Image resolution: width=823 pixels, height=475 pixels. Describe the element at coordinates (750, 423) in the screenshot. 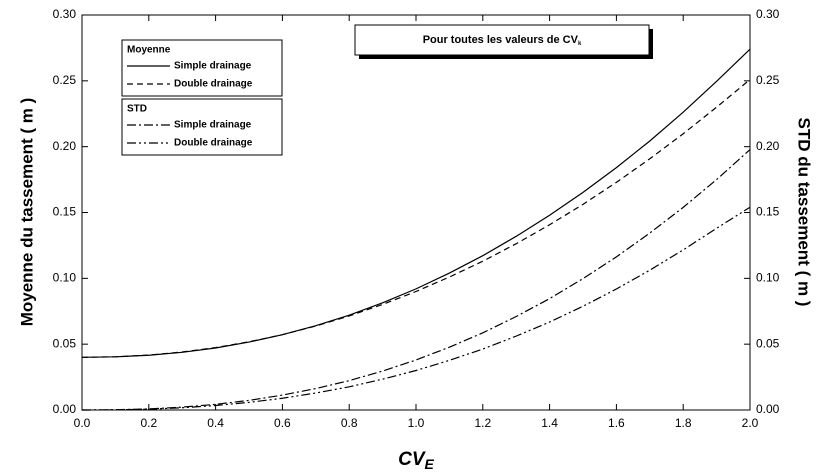

I see `x-tick-label: 2.0` at that location.